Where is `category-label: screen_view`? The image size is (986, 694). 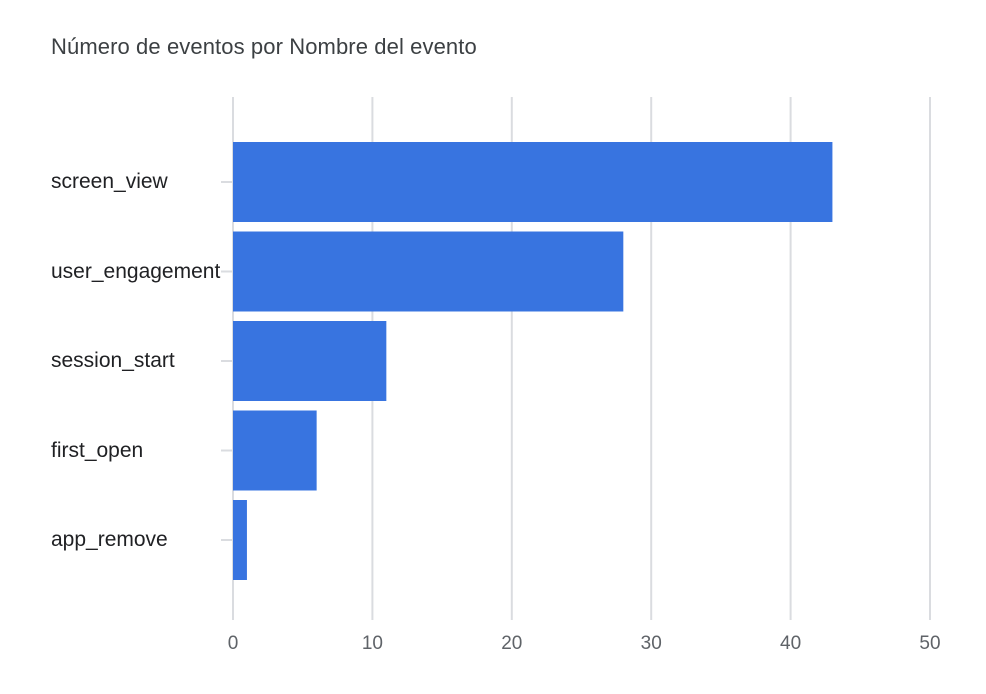 category-label: screen_view is located at coordinates (109, 181).